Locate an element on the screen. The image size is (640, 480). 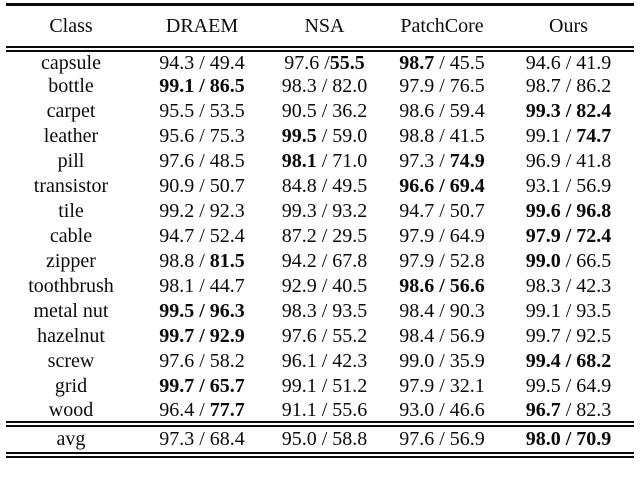
nsa-cell: 97.6 /55.5 is located at coordinates (324, 62).